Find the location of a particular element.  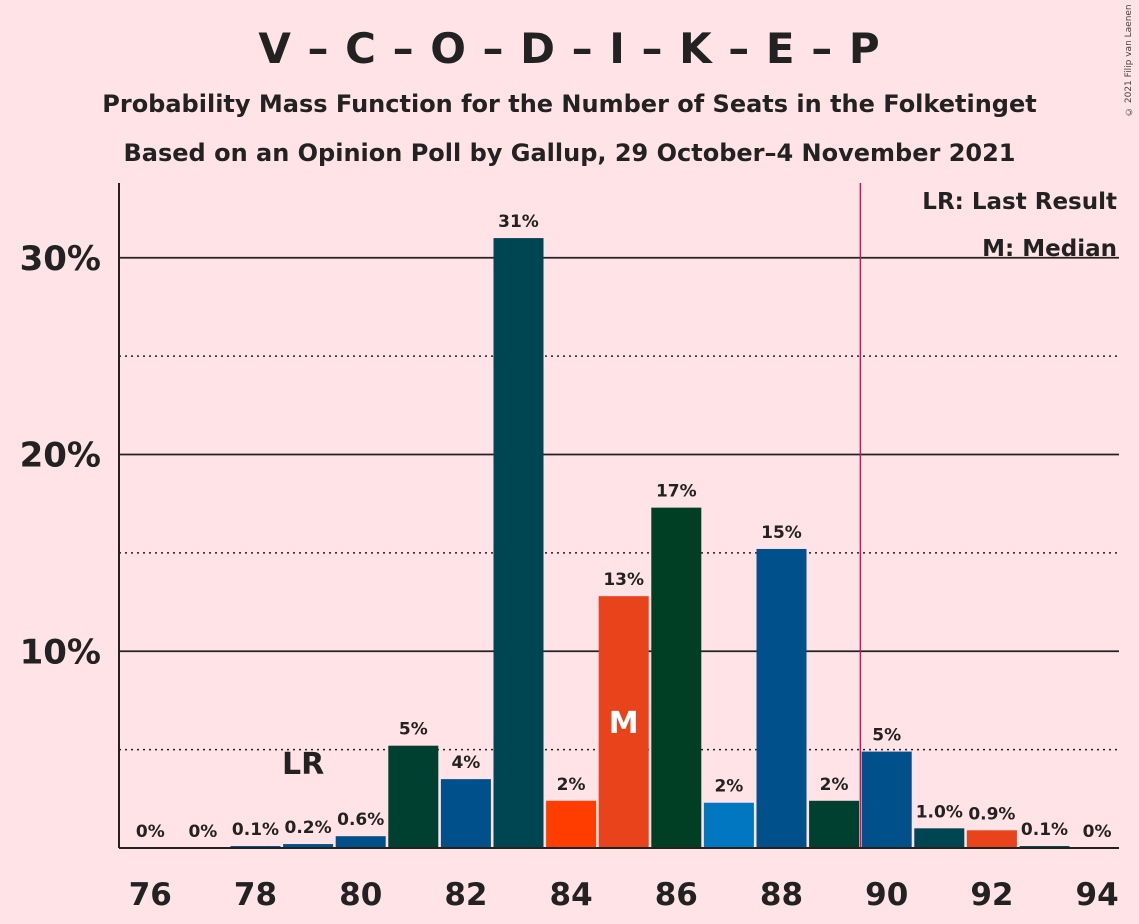

y-tick-label: 30% is located at coordinates (60, 259).